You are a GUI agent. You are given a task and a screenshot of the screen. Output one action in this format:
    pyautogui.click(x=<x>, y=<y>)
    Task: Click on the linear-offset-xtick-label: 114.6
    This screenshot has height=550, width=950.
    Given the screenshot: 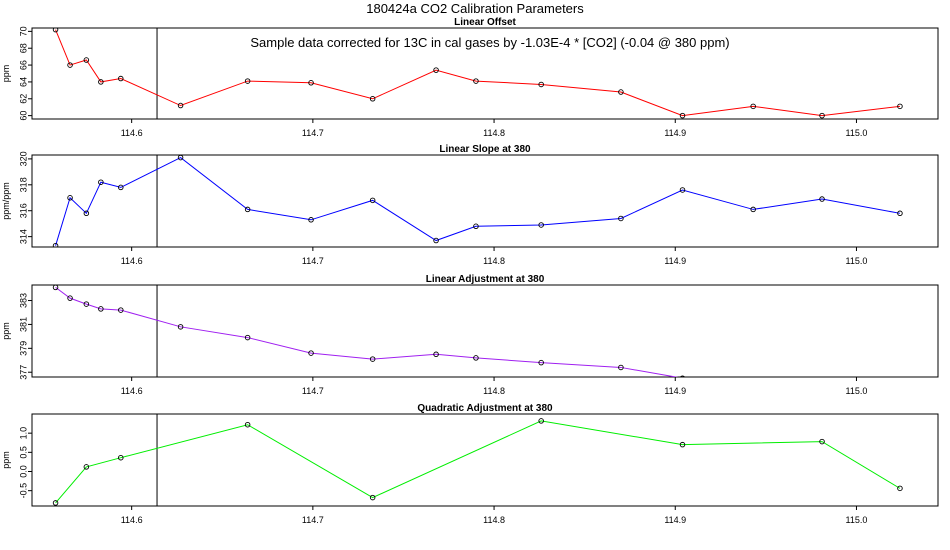 What is the action you would take?
    pyautogui.click(x=132, y=133)
    